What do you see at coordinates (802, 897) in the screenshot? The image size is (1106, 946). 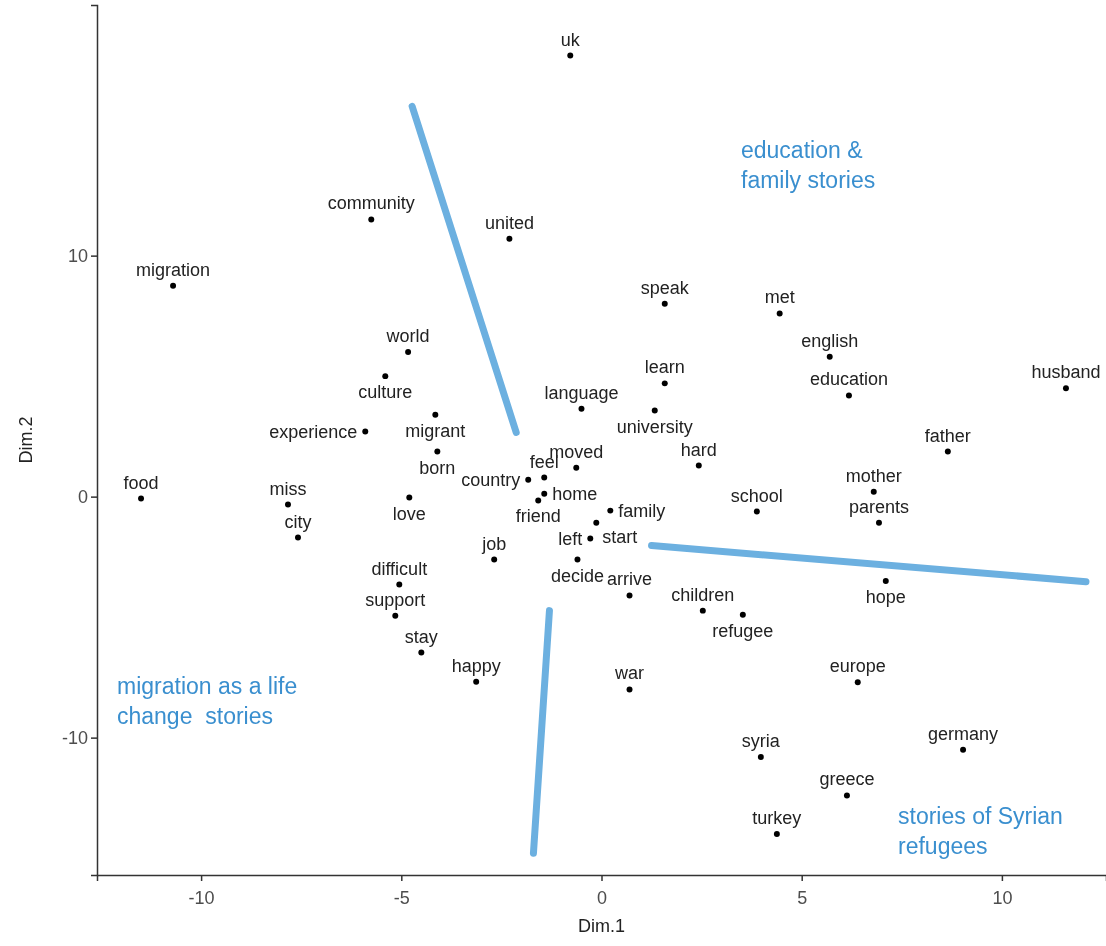 I see `x-tick-label: 5` at bounding box center [802, 897].